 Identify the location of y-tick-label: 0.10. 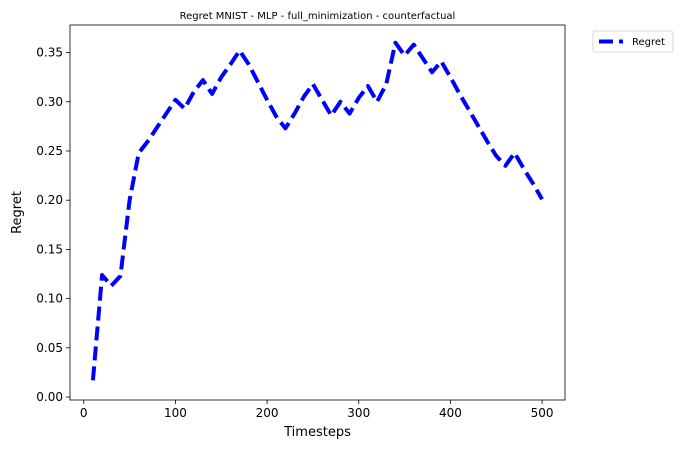
(49, 299).